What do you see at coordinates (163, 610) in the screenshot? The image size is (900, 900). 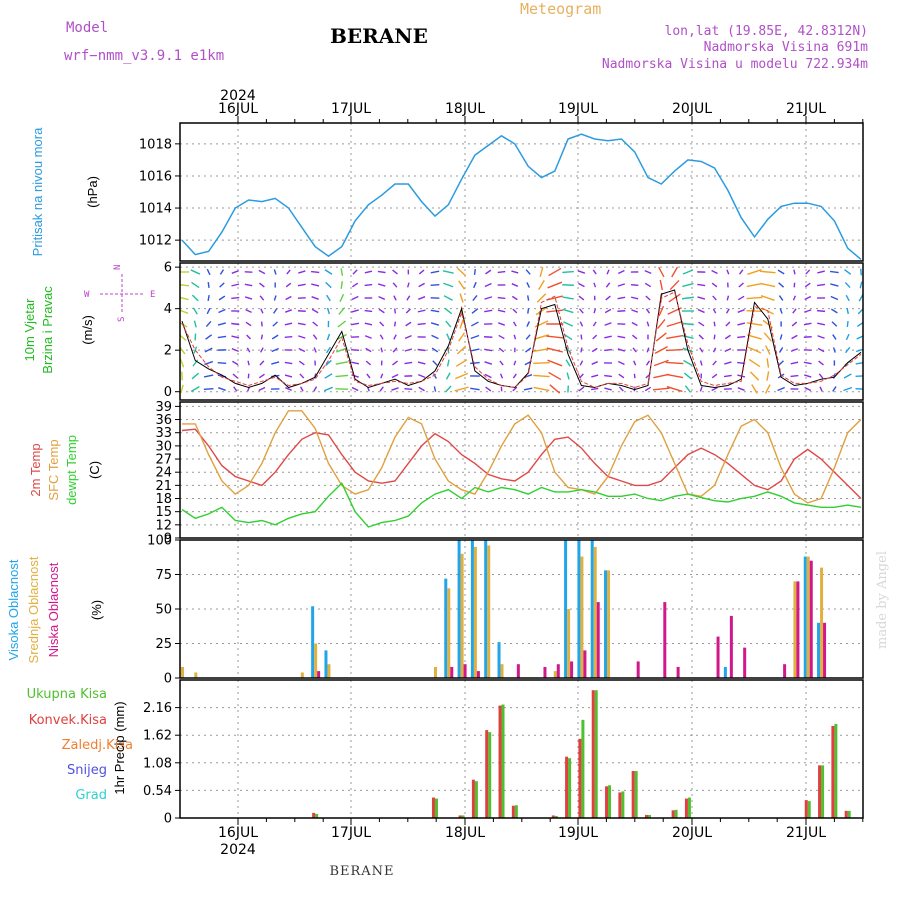 I see `y-tick-label: 50` at bounding box center [163, 610].